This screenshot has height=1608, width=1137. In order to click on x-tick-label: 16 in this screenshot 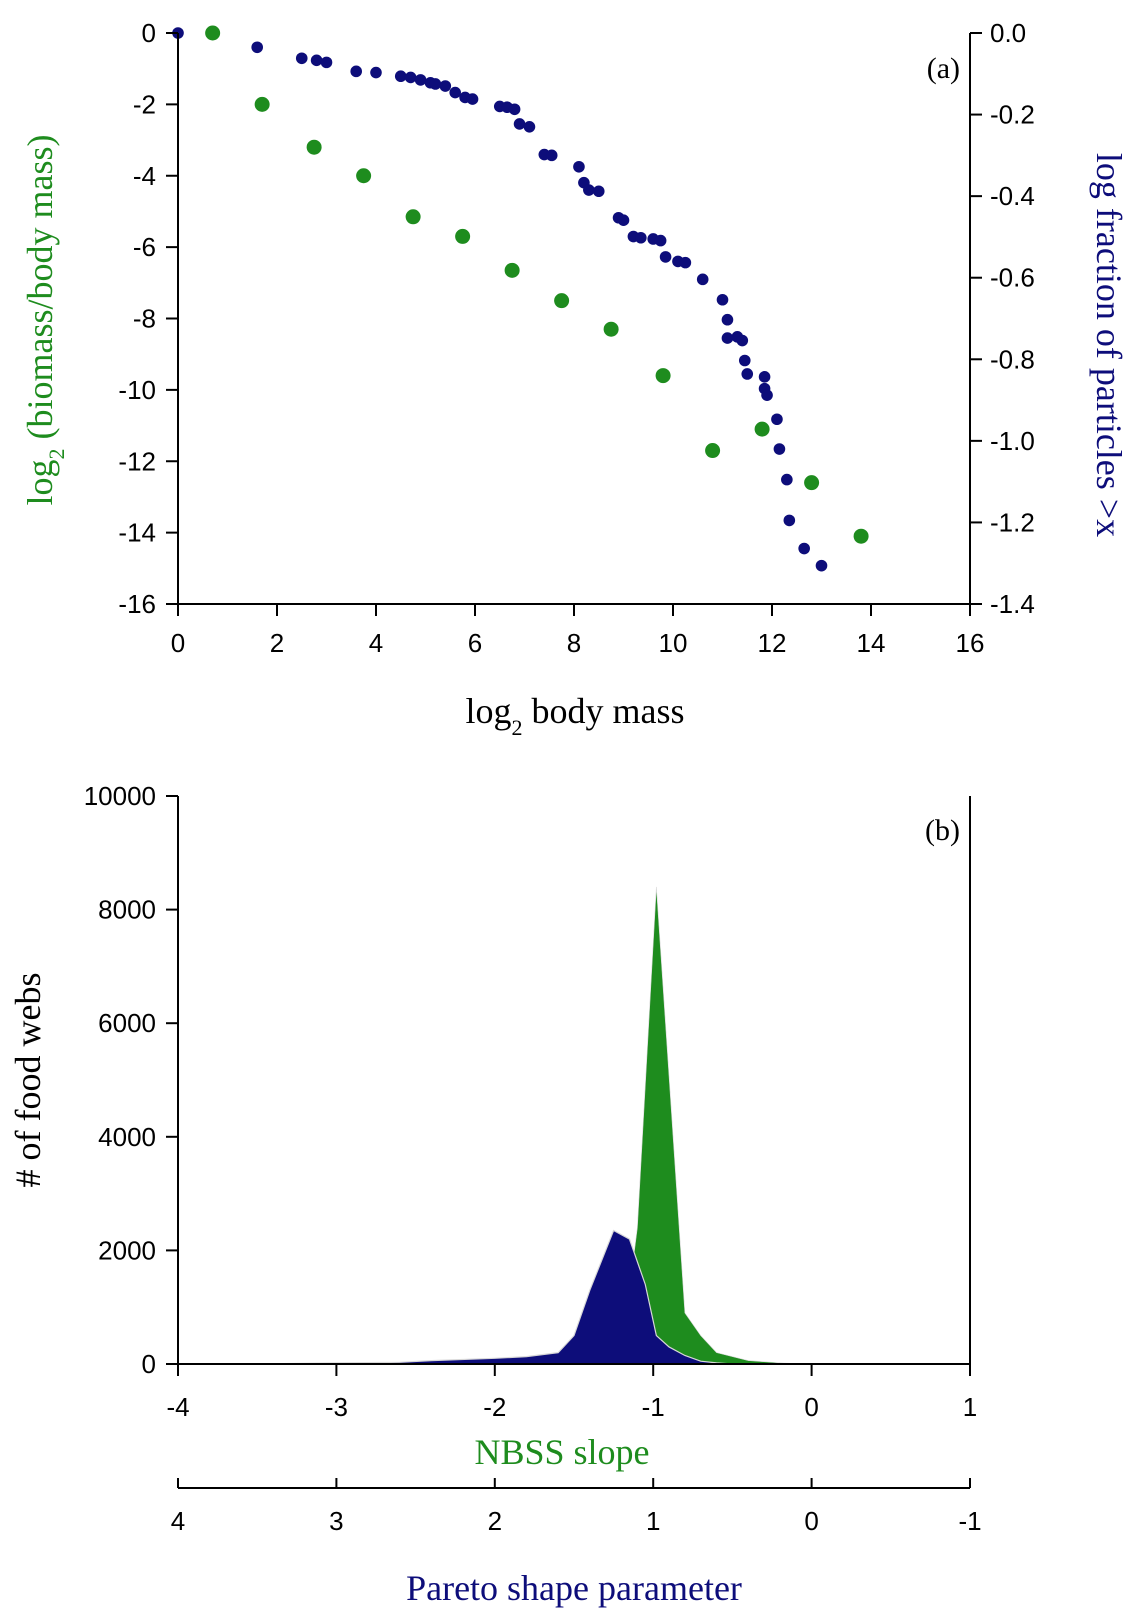, I will do `click(970, 643)`.